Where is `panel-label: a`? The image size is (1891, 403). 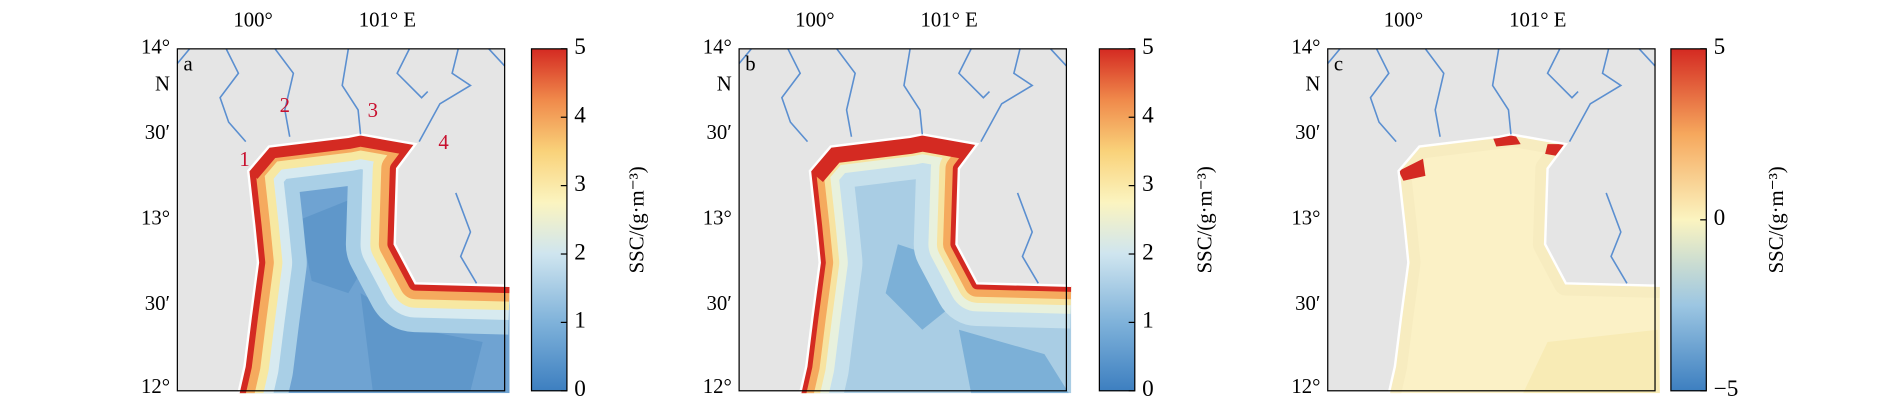 panel-label: a is located at coordinates (187, 65).